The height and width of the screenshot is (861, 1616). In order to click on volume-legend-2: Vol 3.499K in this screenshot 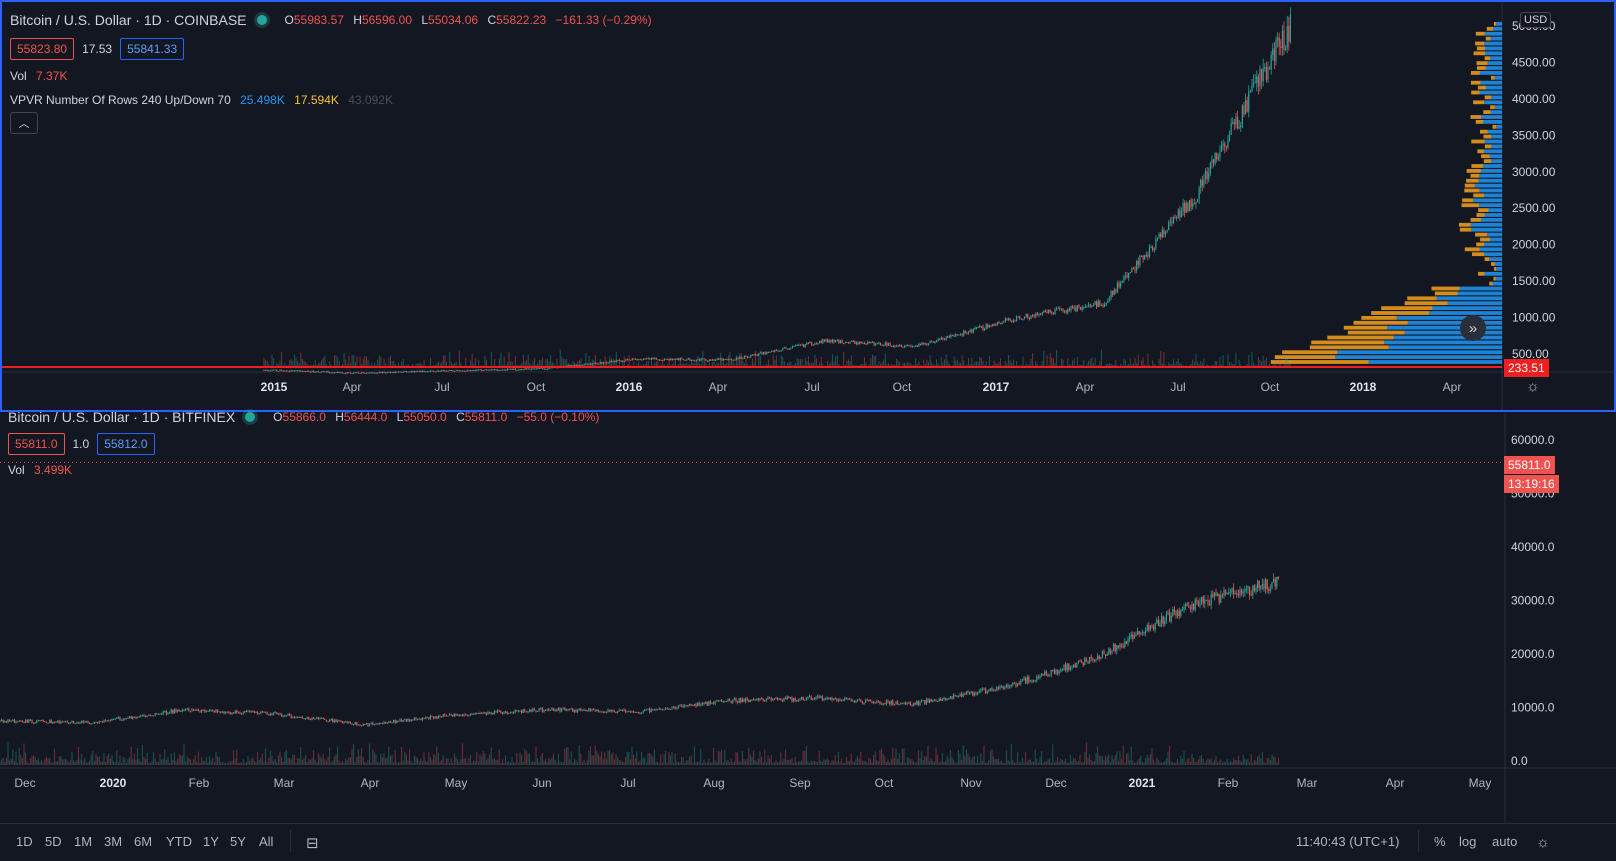, I will do `click(40, 470)`.